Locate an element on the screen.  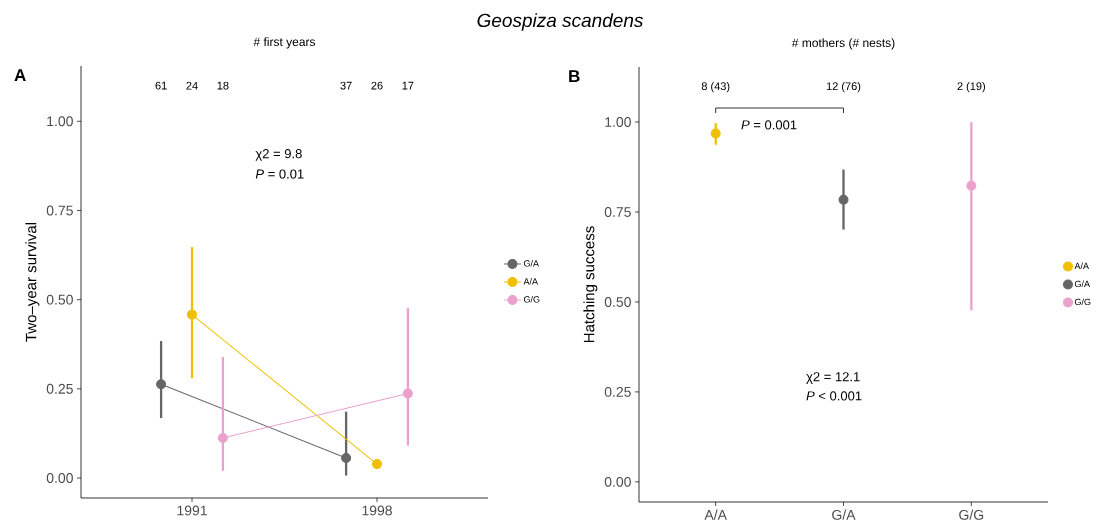
annotation: 18 is located at coordinates (223, 85).